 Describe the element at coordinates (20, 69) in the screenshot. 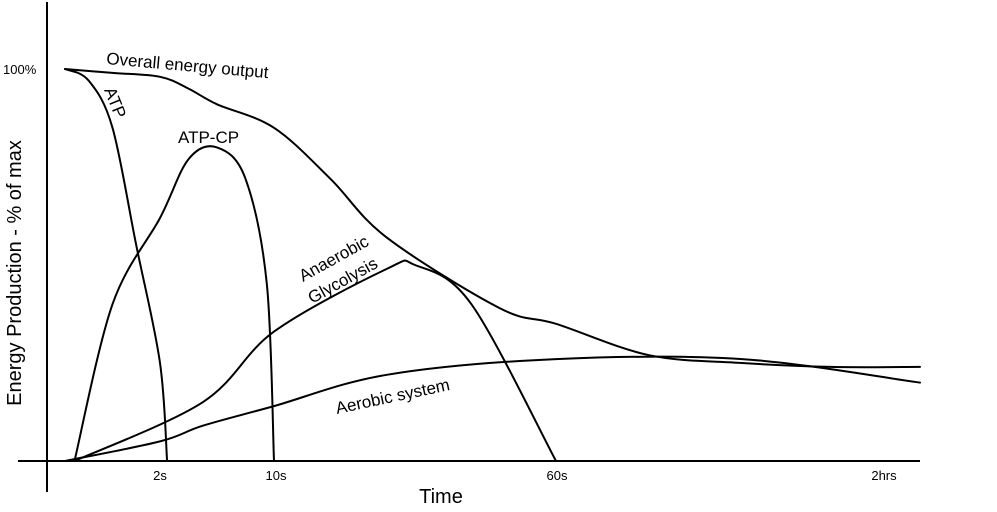

I see `y-tick-label-100: 100%` at that location.